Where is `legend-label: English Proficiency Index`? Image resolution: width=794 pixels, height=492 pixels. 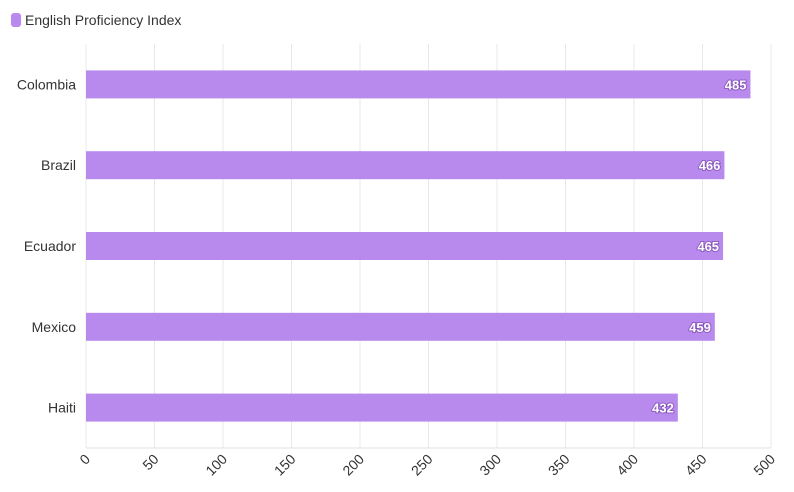 legend-label: English Proficiency Index is located at coordinates (103, 20).